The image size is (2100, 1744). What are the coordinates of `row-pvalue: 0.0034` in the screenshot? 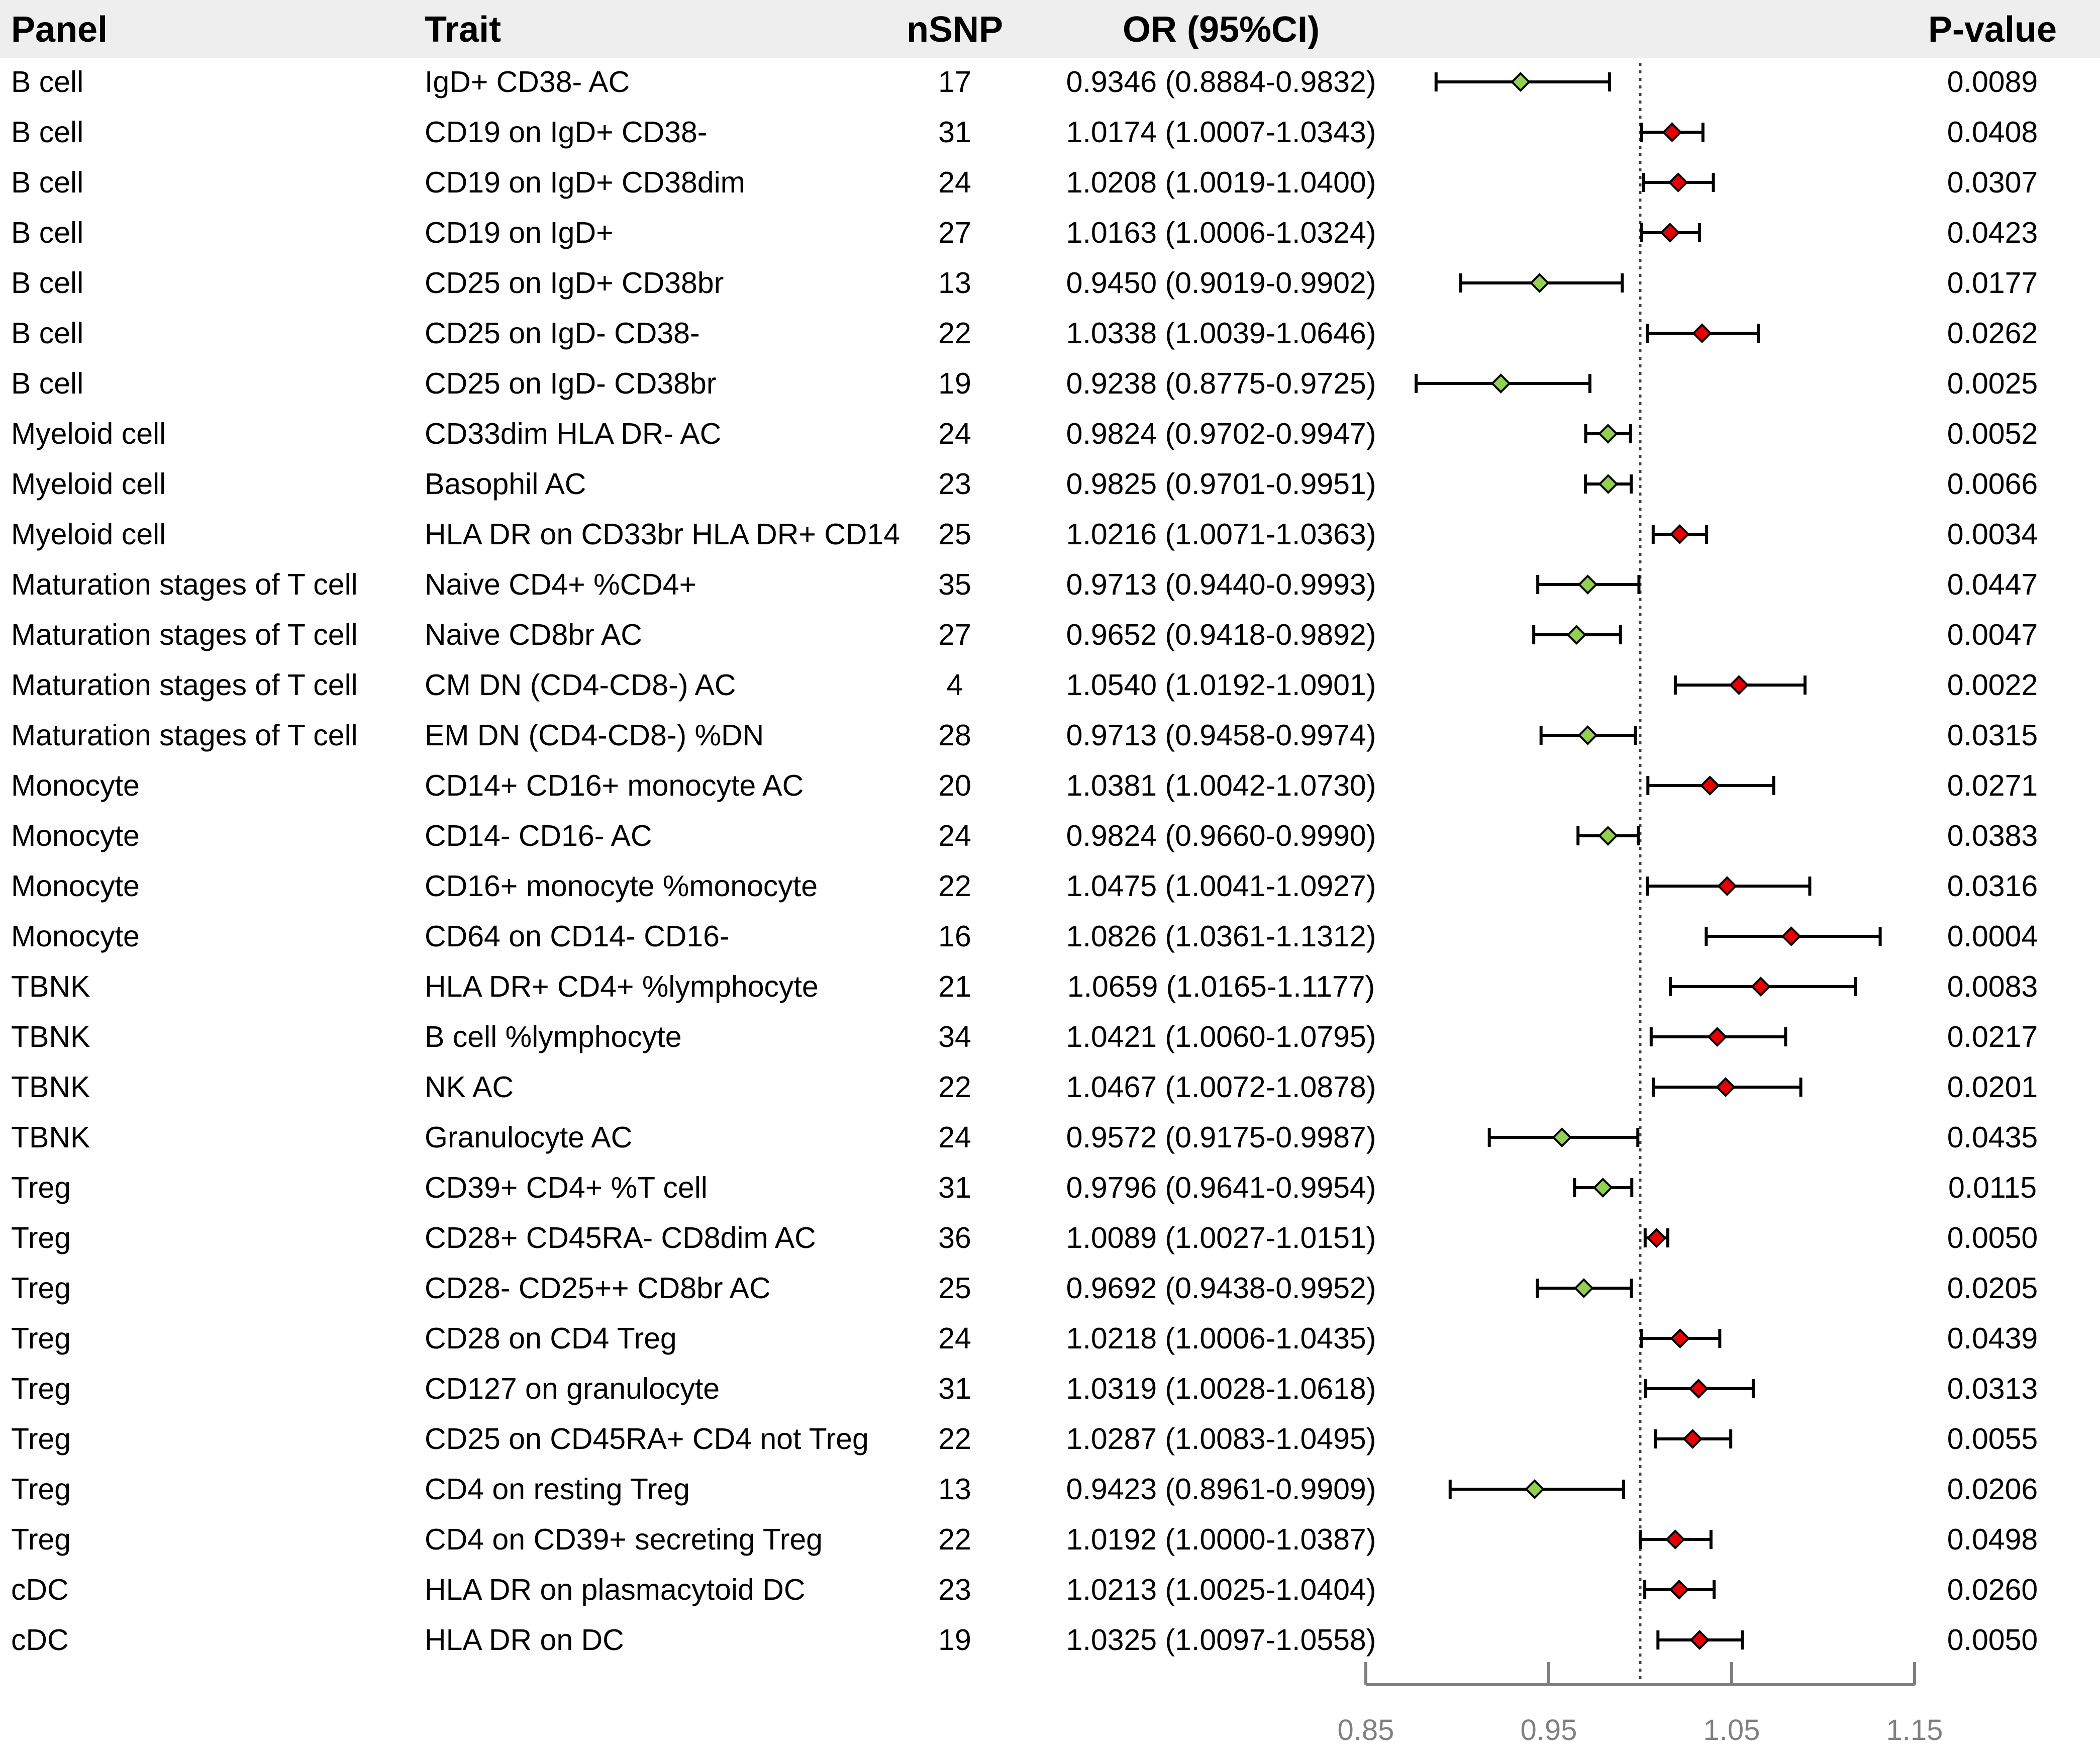 It's located at (1992, 534).